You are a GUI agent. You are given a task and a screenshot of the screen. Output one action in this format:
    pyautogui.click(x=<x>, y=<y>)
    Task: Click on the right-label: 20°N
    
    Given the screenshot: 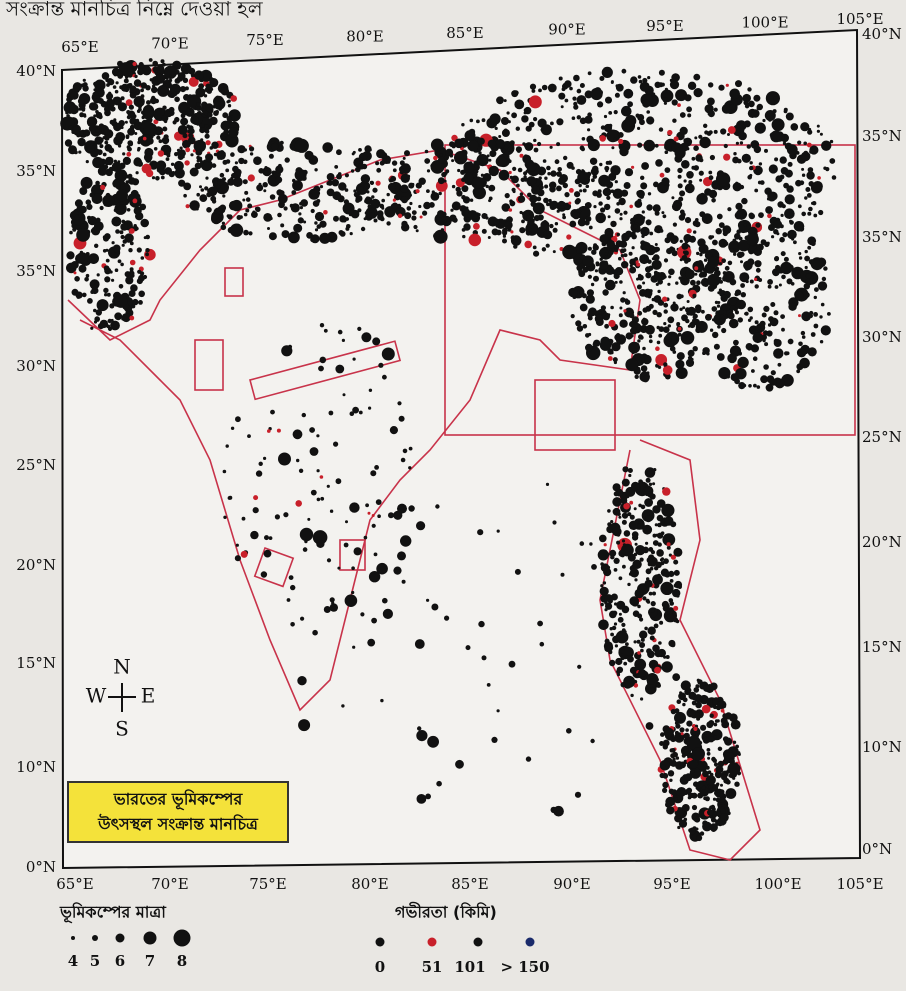 What is the action you would take?
    pyautogui.click(x=882, y=542)
    